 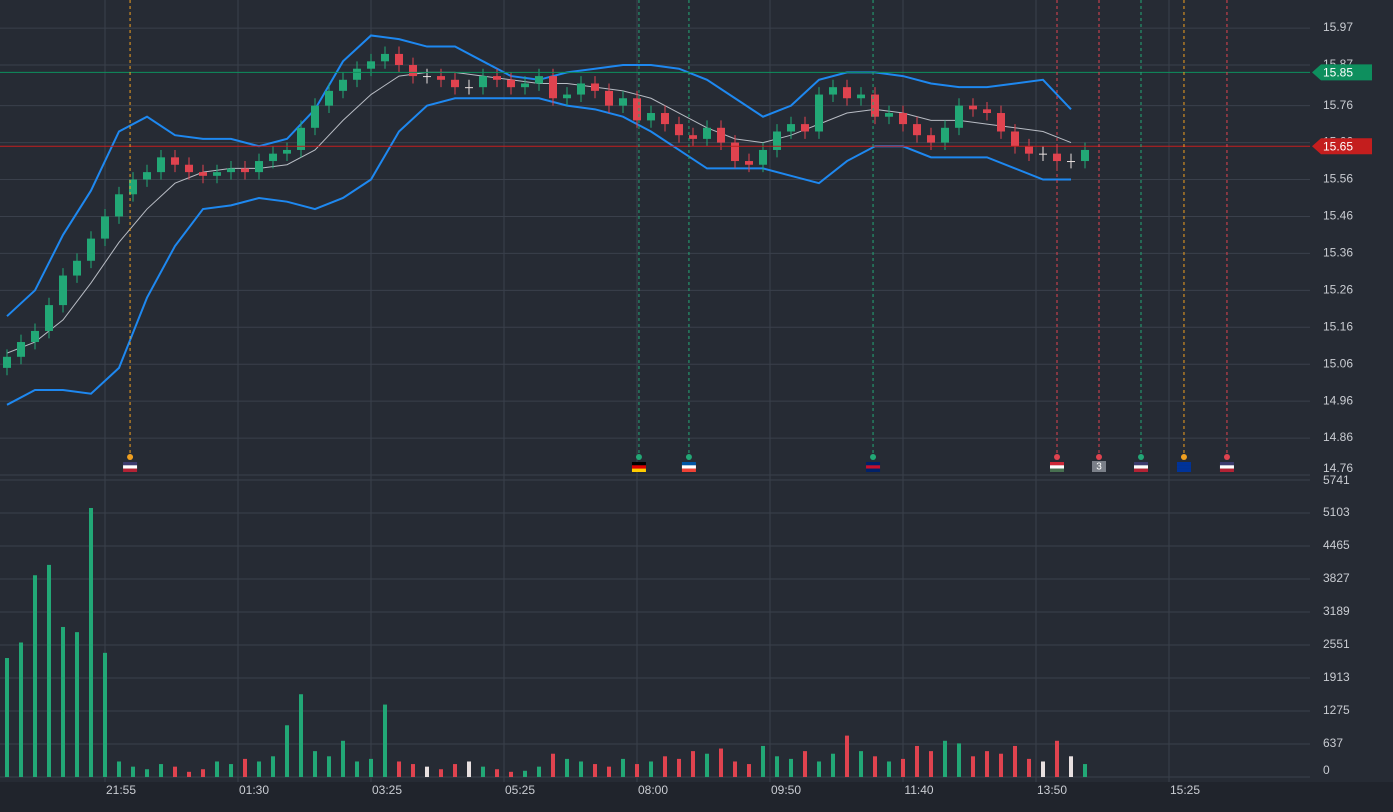 What do you see at coordinates (1336, 578) in the screenshot?
I see `y-tick-label: 3827` at bounding box center [1336, 578].